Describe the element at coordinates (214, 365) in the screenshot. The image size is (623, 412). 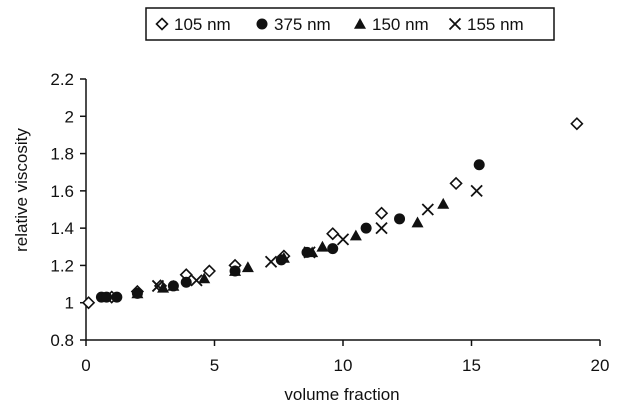
I see `x-tick-label: 5` at that location.